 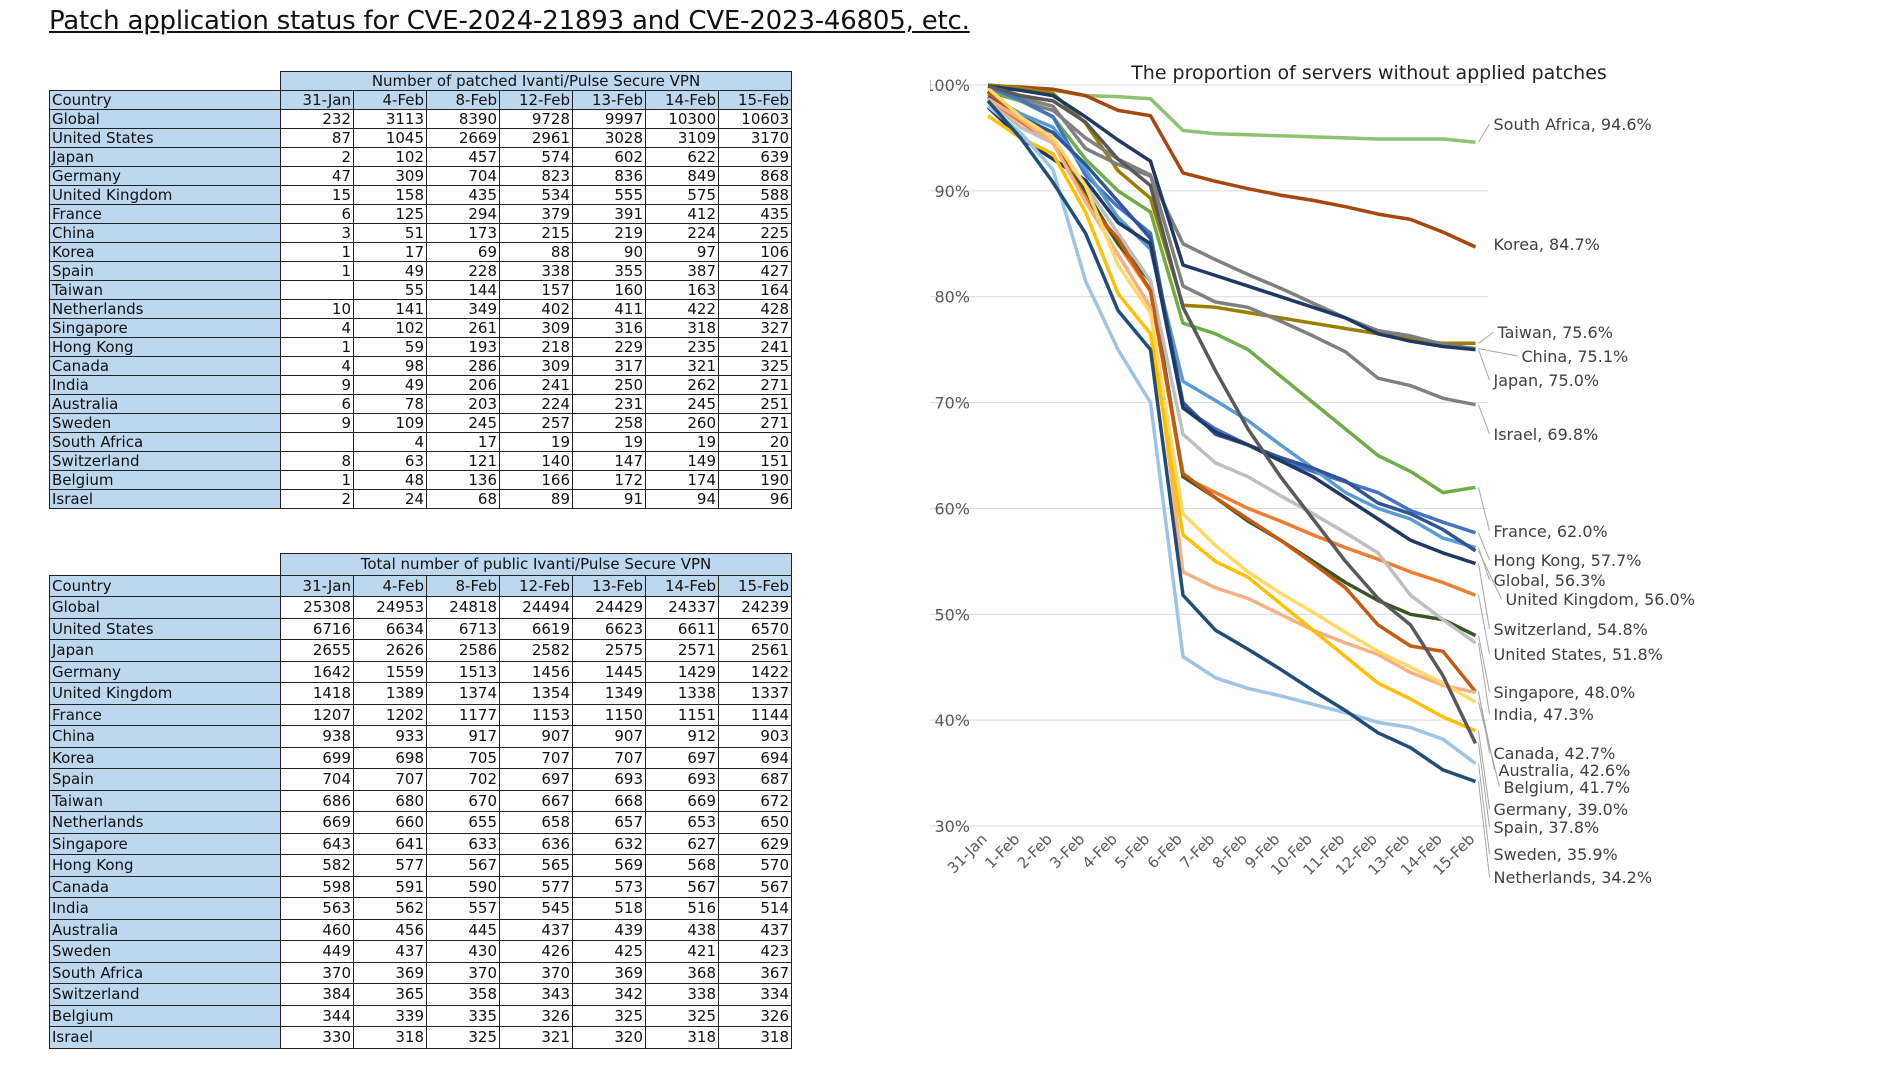 I want to click on value-cell: 568, so click(x=682, y=865).